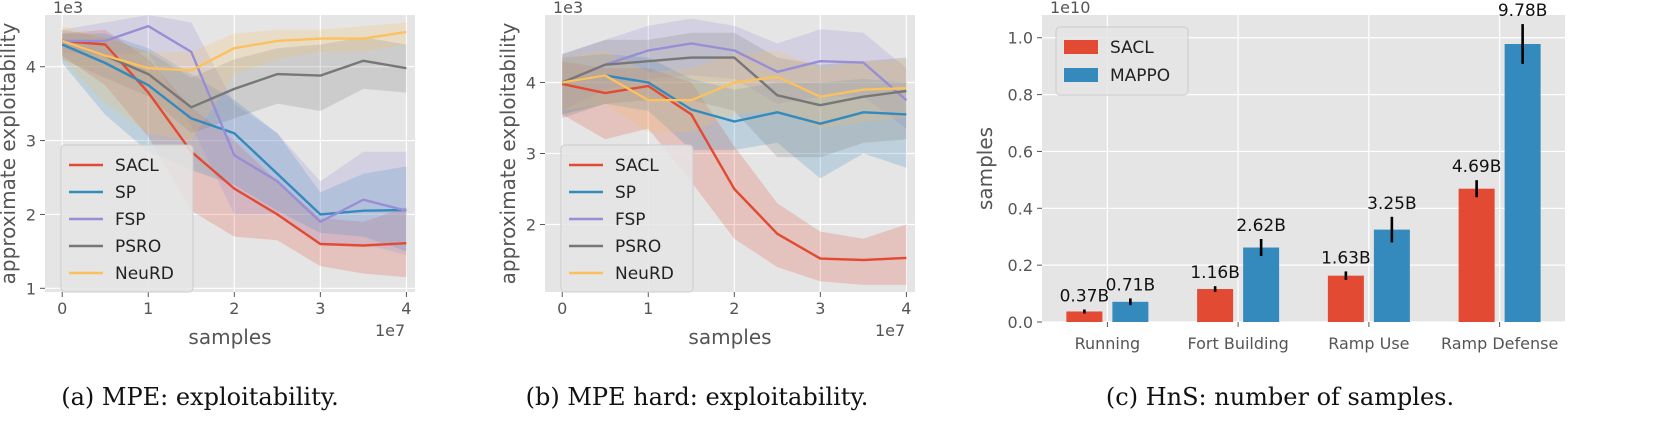 The height and width of the screenshot is (440, 1662). What do you see at coordinates (200, 397) in the screenshot?
I see `figure-caption: (a) MPE: exploitability.` at bounding box center [200, 397].